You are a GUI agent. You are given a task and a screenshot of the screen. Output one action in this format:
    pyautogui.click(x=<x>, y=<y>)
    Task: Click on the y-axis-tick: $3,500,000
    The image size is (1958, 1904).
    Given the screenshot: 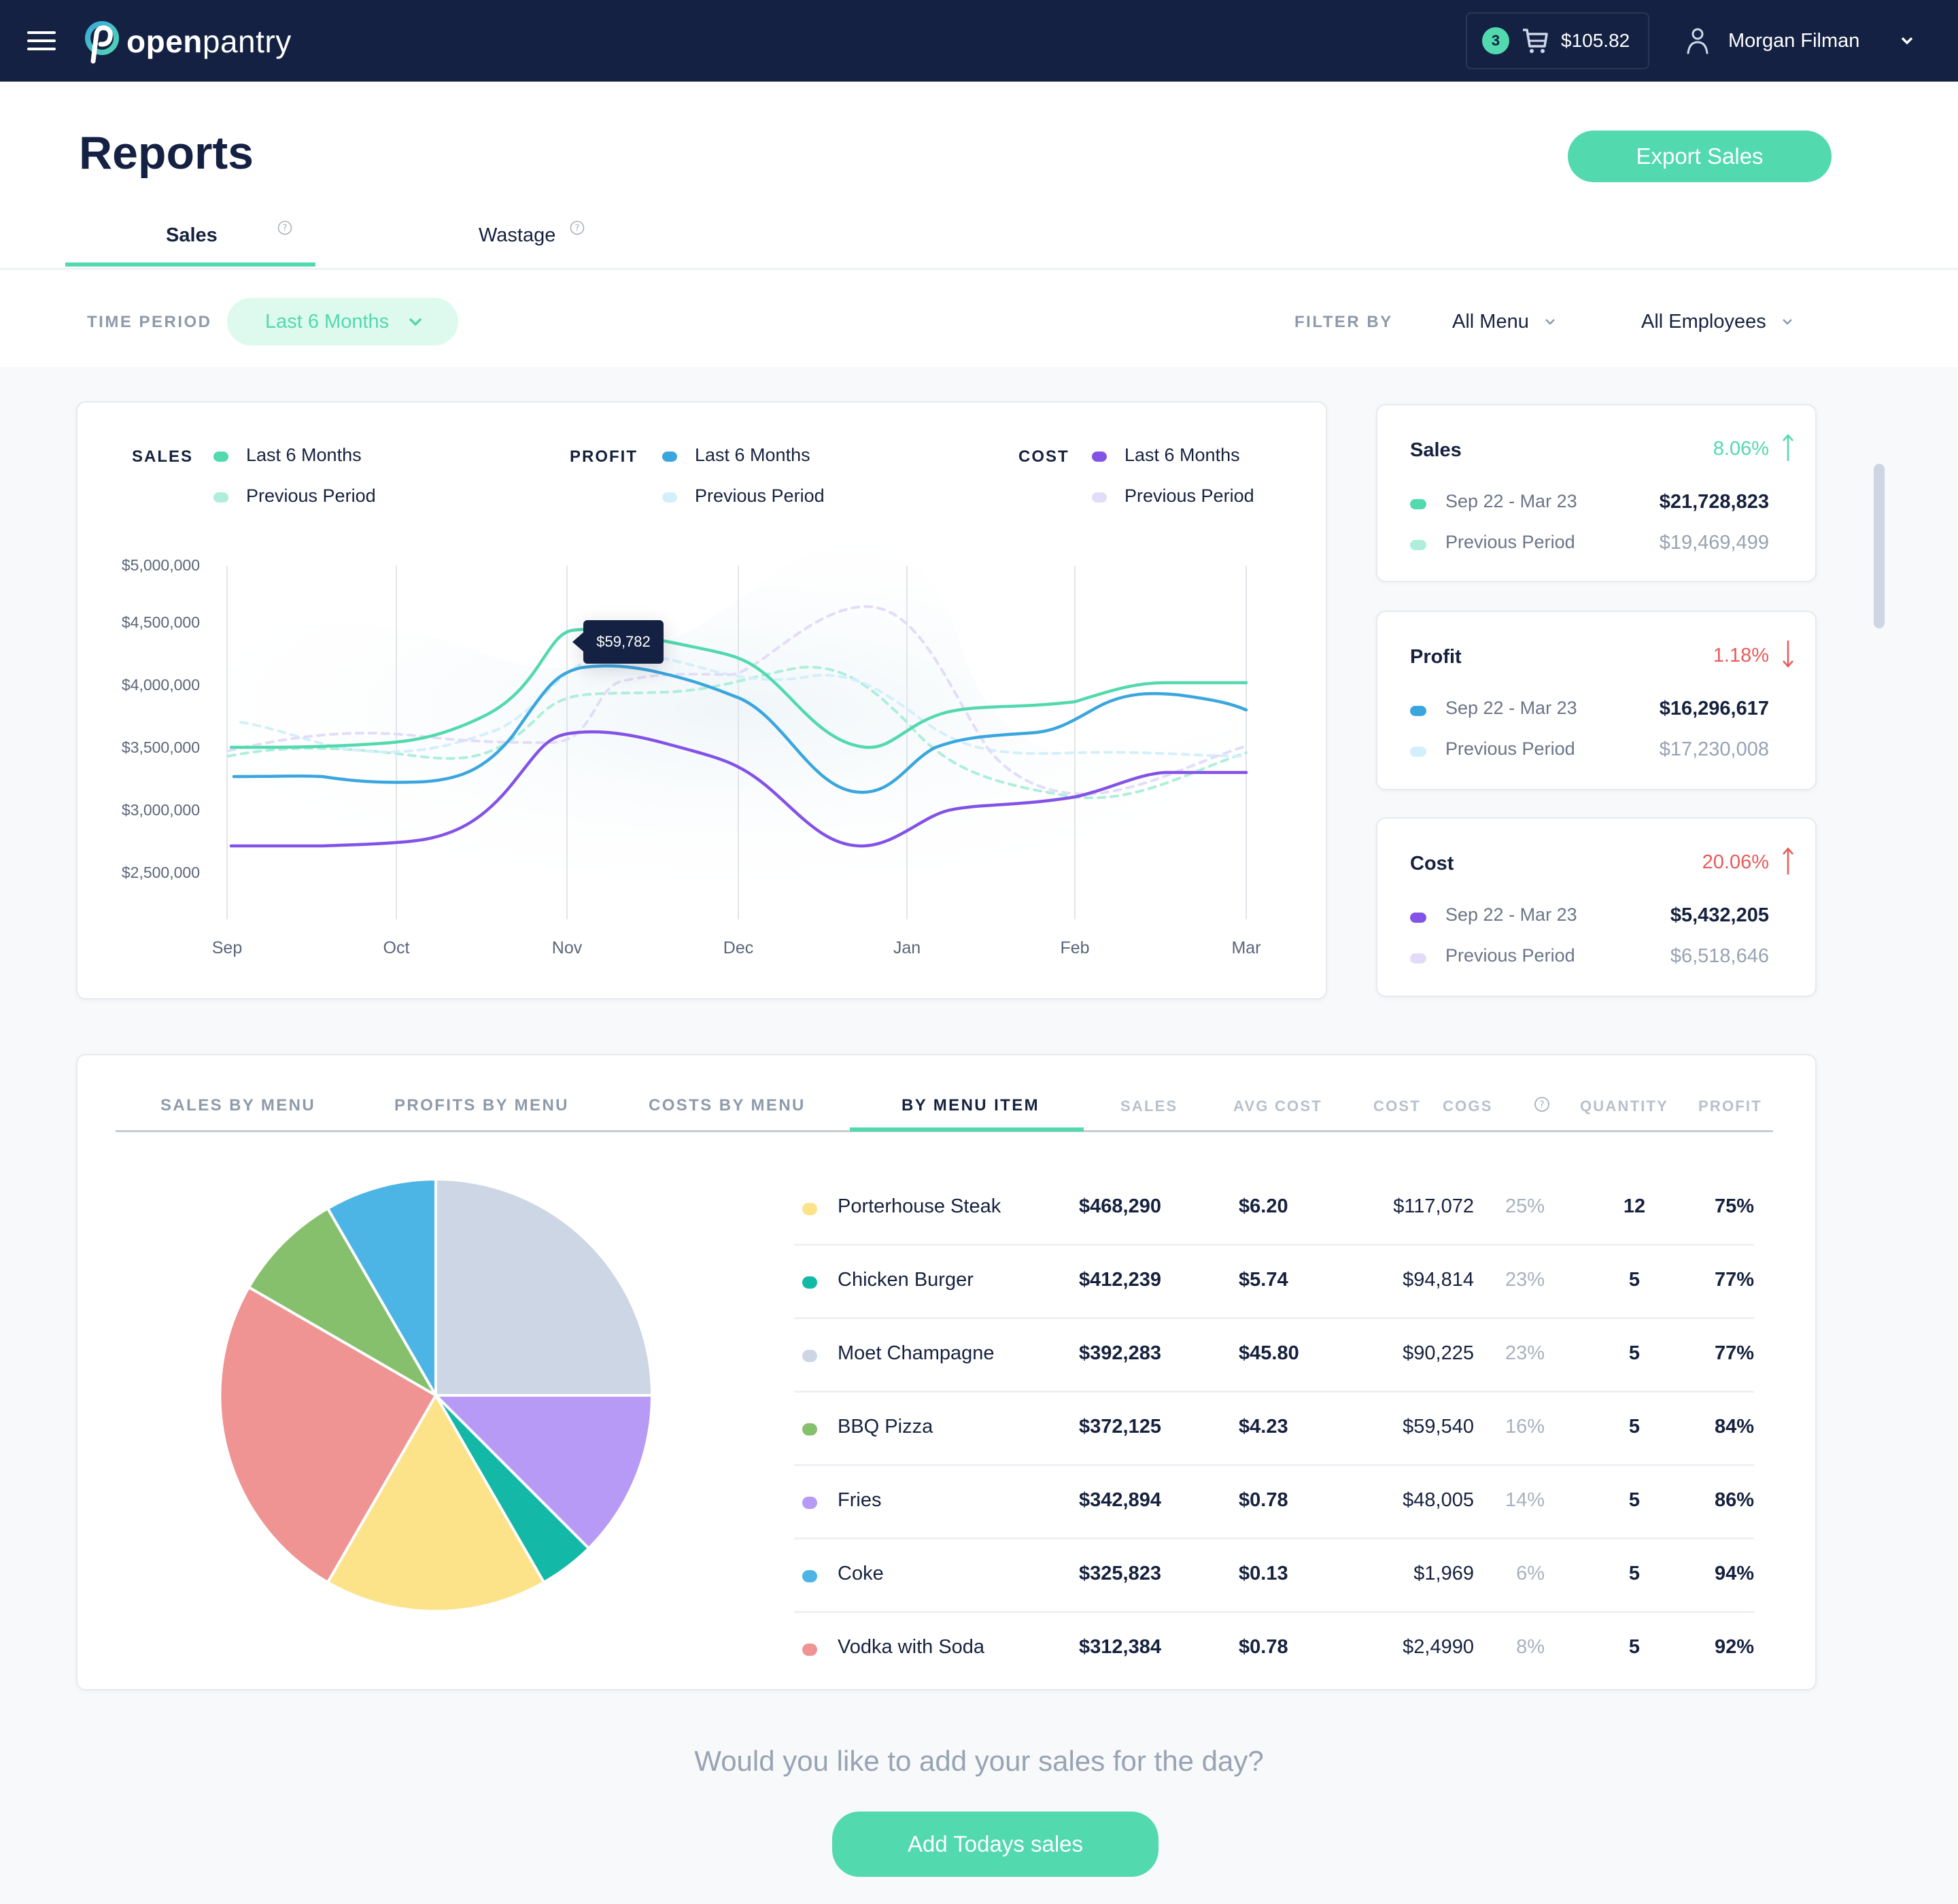 What is the action you would take?
    pyautogui.click(x=160, y=747)
    